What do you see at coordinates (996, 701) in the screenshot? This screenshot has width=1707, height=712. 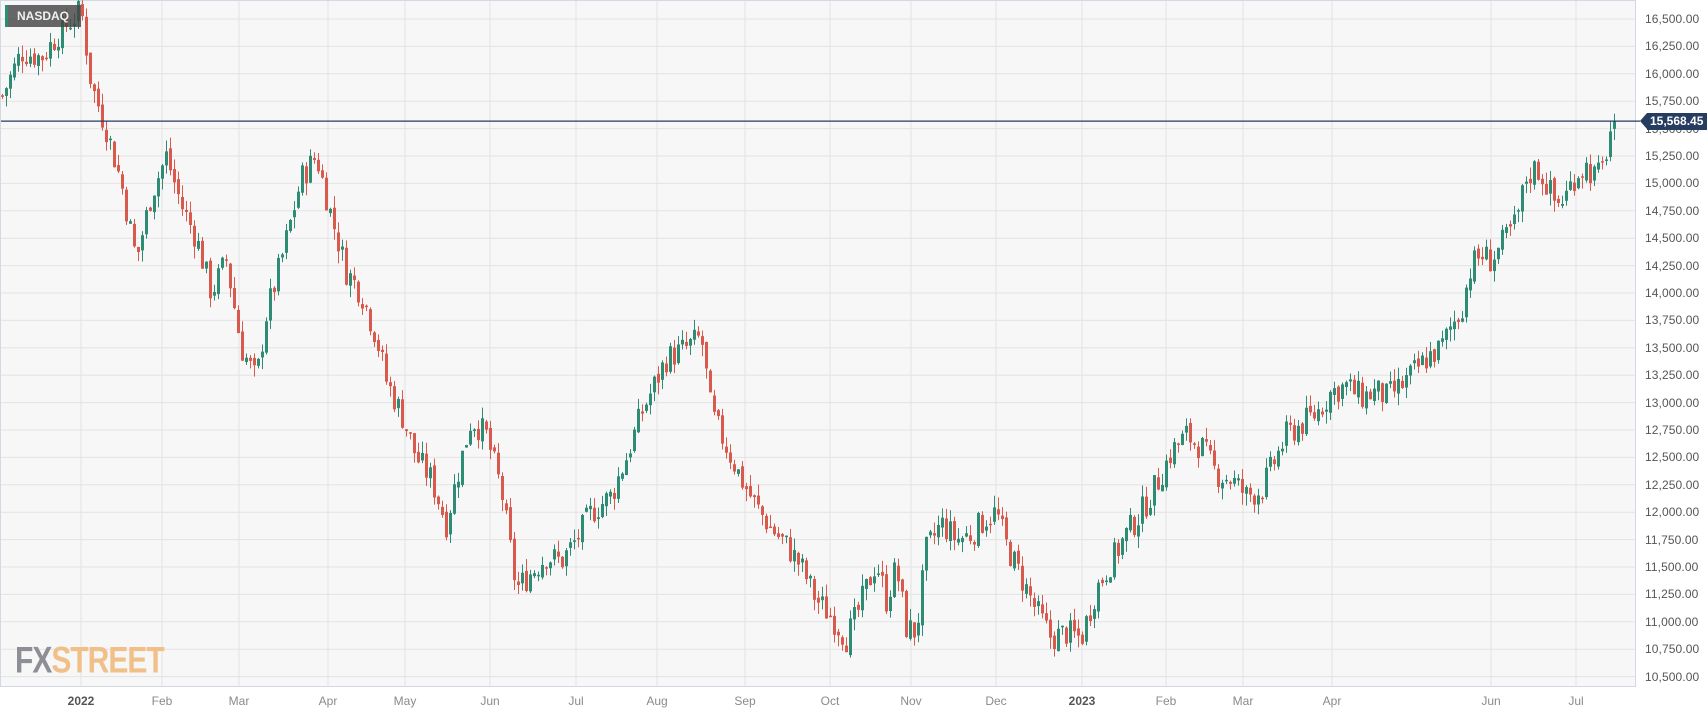 I see `x-tick-label: Dec` at bounding box center [996, 701].